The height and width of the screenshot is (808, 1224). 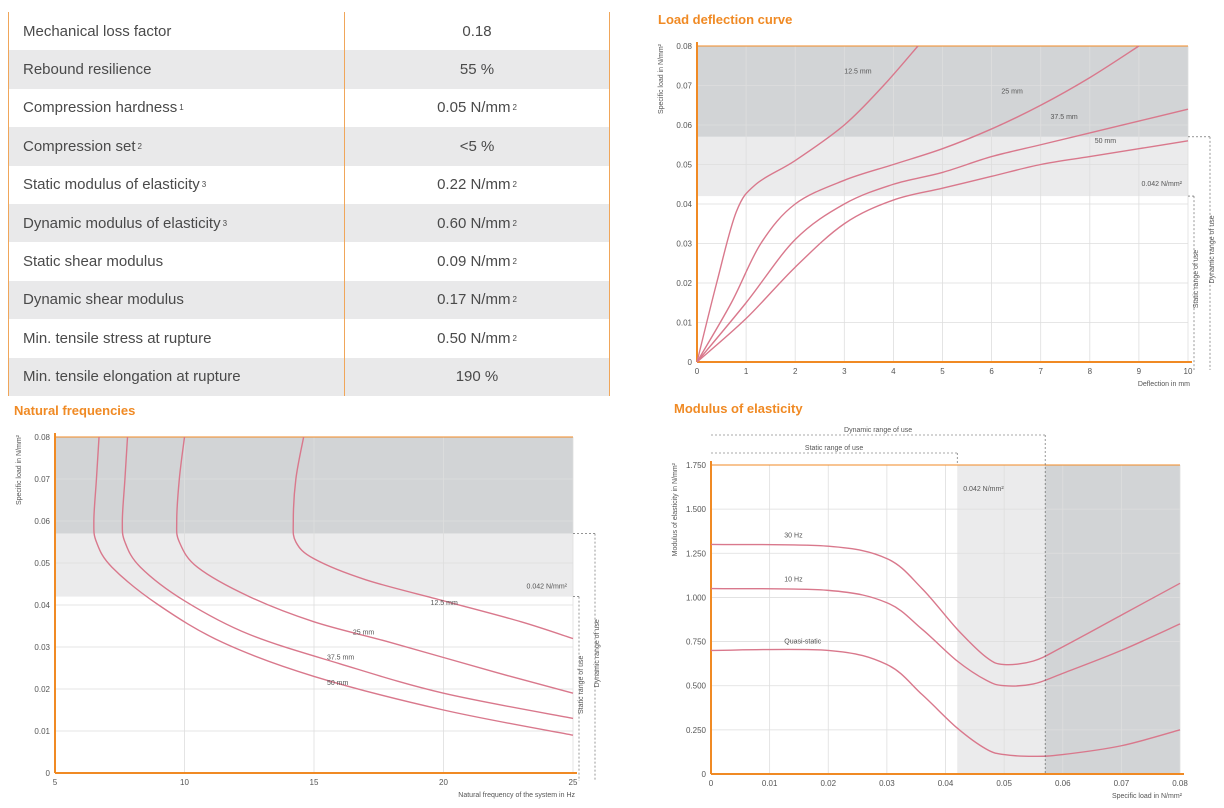 What do you see at coordinates (828, 783) in the screenshot?
I see `x-tick-label: 0.02` at bounding box center [828, 783].